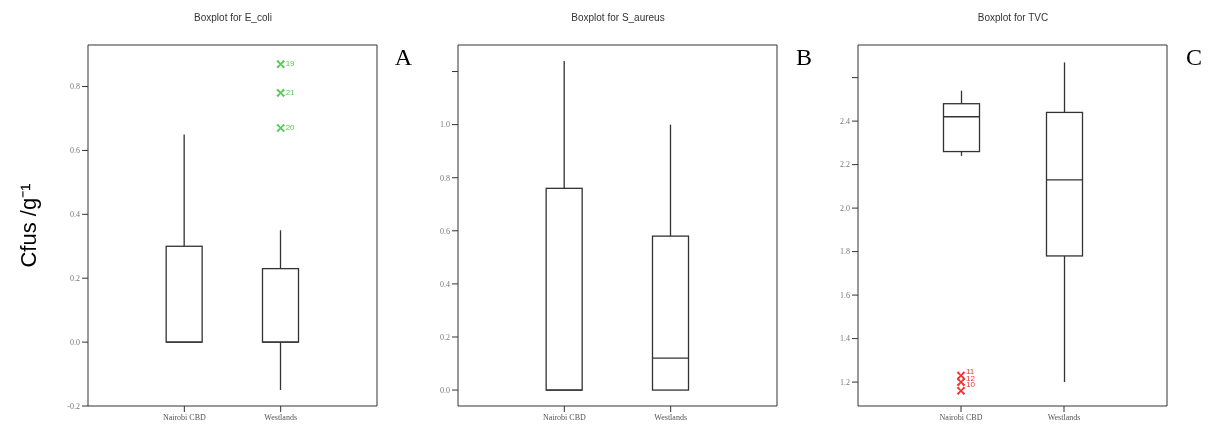 This screenshot has width=1224, height=441. Describe the element at coordinates (845, 339) in the screenshot. I see `y-tick-label: 1.4` at that location.